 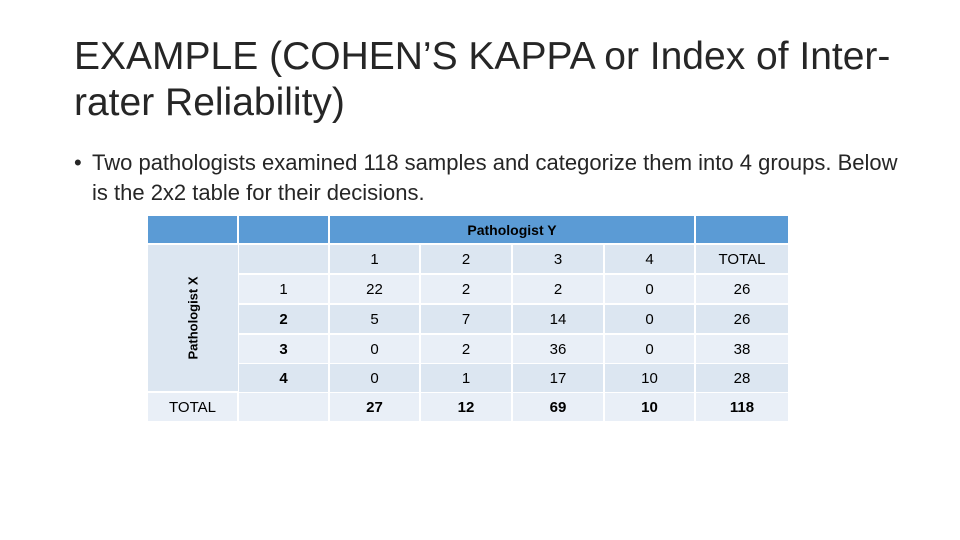 I want to click on total-row-label: TOTAL, so click(x=192, y=407).